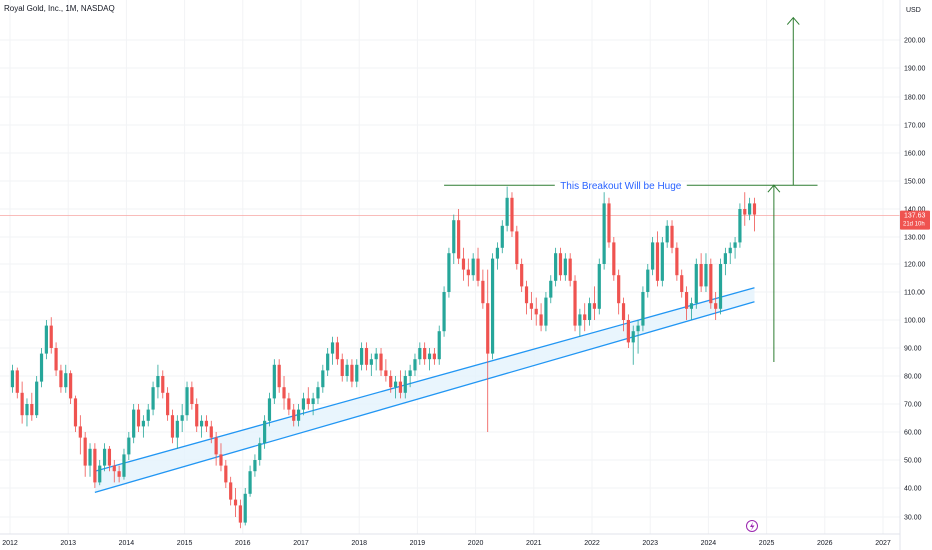  I want to click on time-tick-label: 2015, so click(185, 543).